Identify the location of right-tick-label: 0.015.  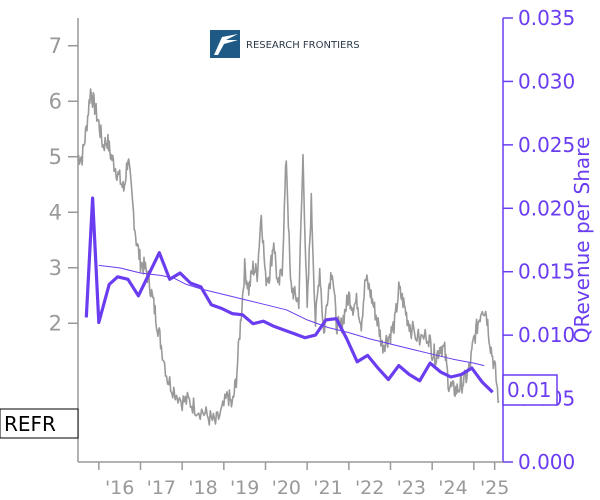
(546, 272).